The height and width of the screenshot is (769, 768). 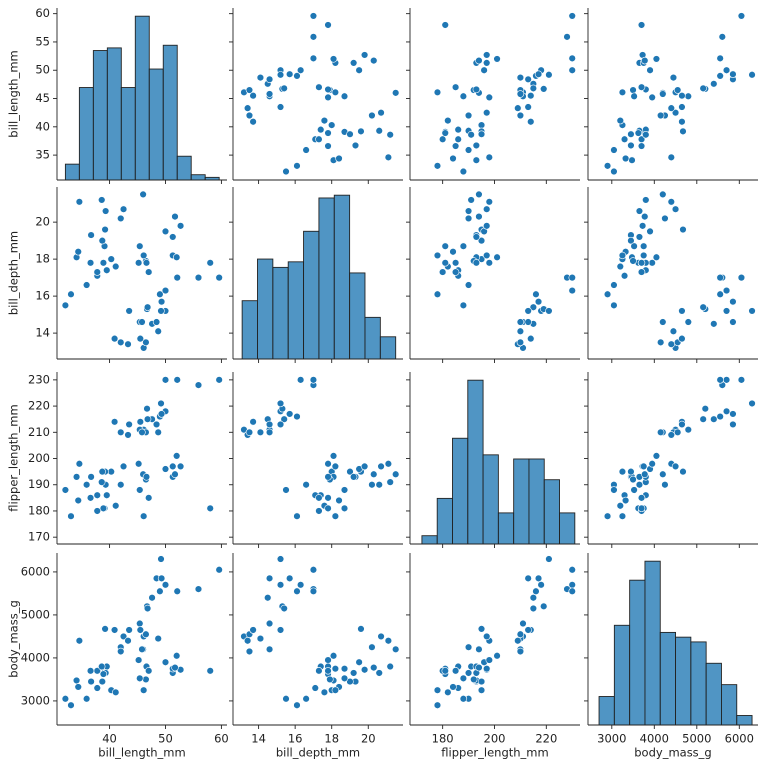 I want to click on x-axis-label: body_mass_g, so click(x=672, y=753).